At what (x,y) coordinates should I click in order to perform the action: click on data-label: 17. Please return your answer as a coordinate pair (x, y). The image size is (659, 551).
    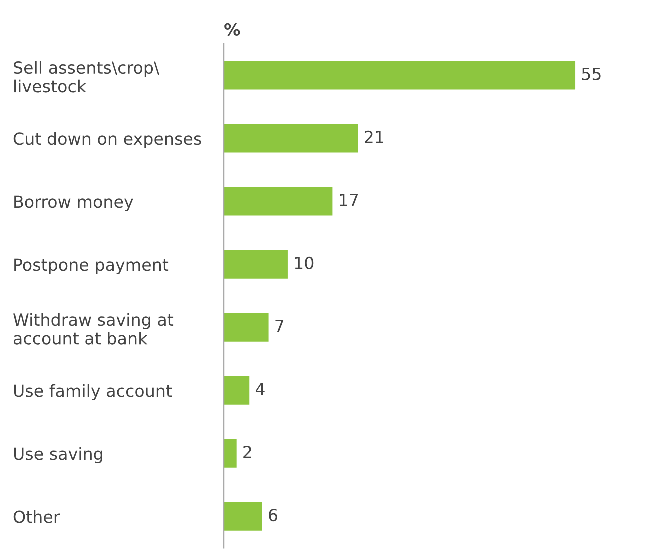
    Looking at the image, I should click on (349, 200).